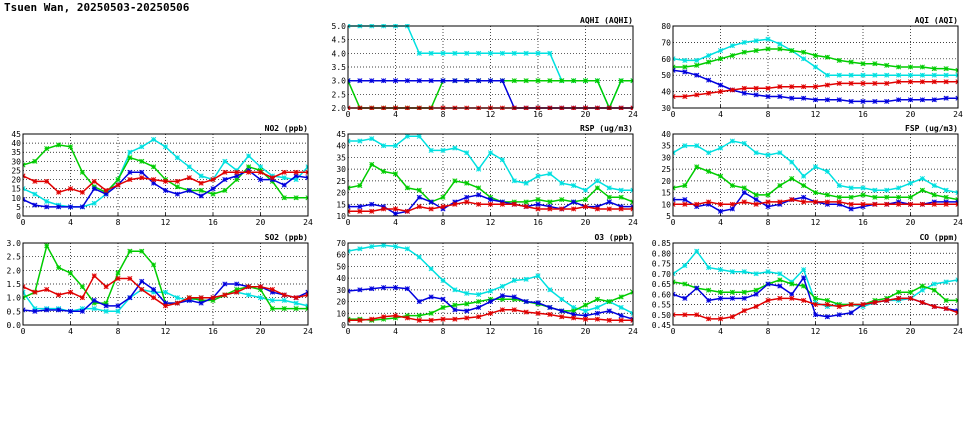 Image resolution: width=975 pixels, height=447 pixels. I want to click on fsp-series-red-point, so click(780, 202).